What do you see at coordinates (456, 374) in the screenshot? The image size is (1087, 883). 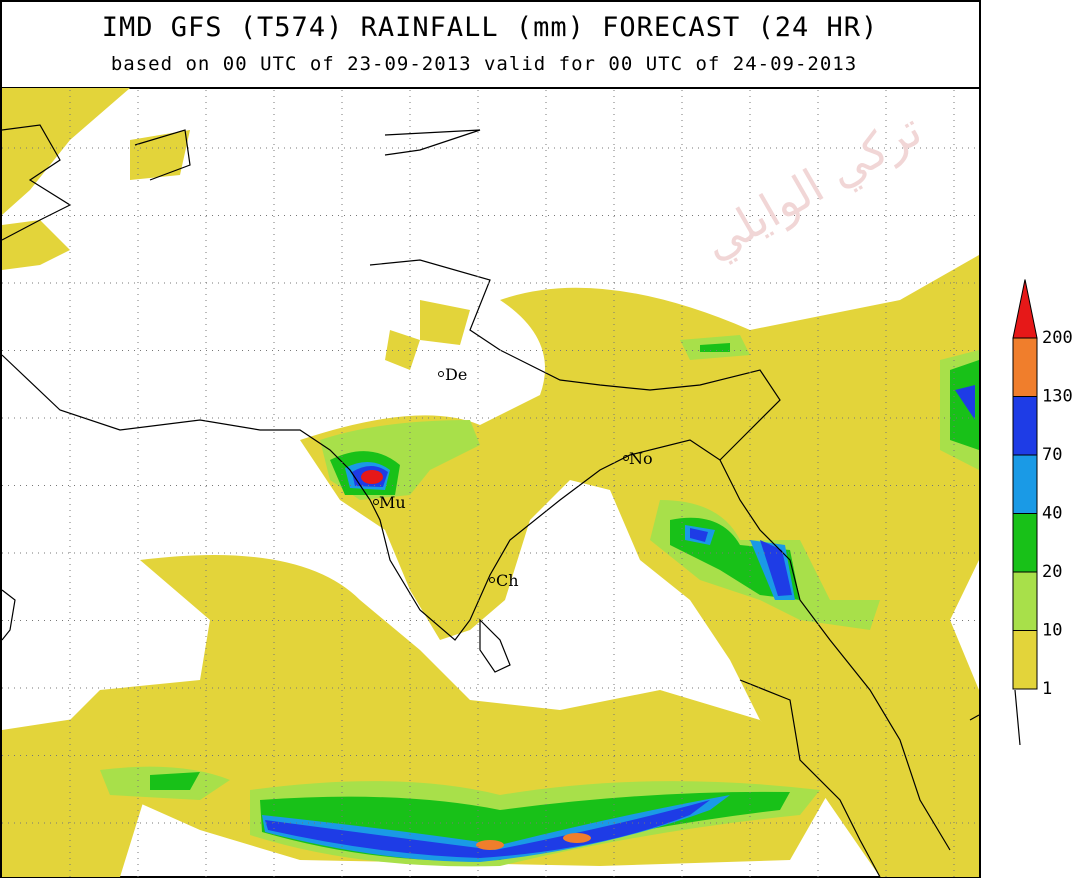 I see `city-label: De` at bounding box center [456, 374].